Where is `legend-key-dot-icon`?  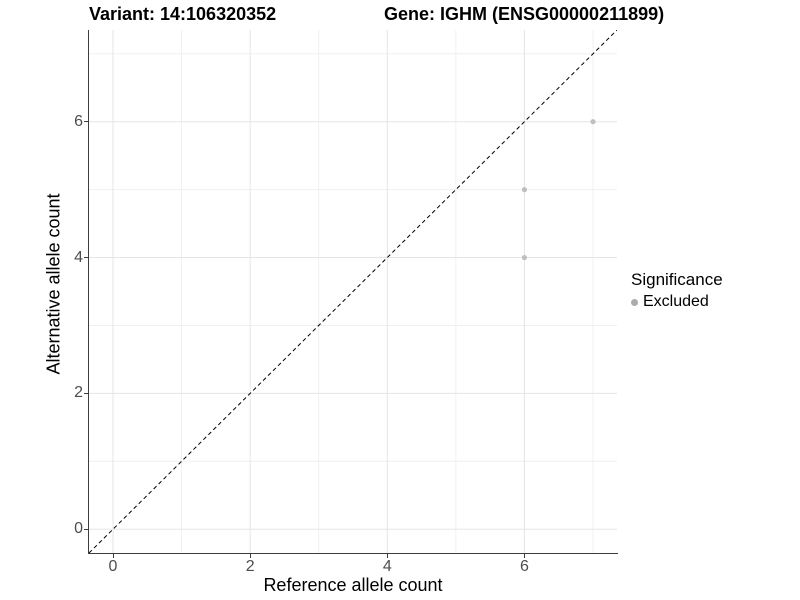 legend-key-dot-icon is located at coordinates (634, 302).